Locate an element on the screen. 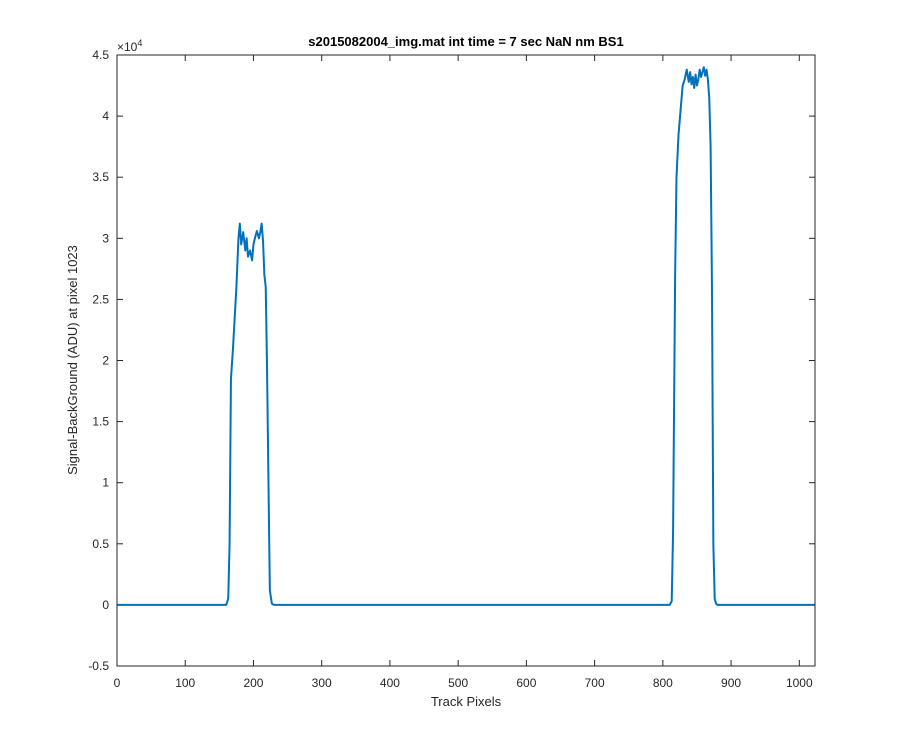 The width and height of the screenshot is (900, 750). x-tick-label: 100 is located at coordinates (185, 683).